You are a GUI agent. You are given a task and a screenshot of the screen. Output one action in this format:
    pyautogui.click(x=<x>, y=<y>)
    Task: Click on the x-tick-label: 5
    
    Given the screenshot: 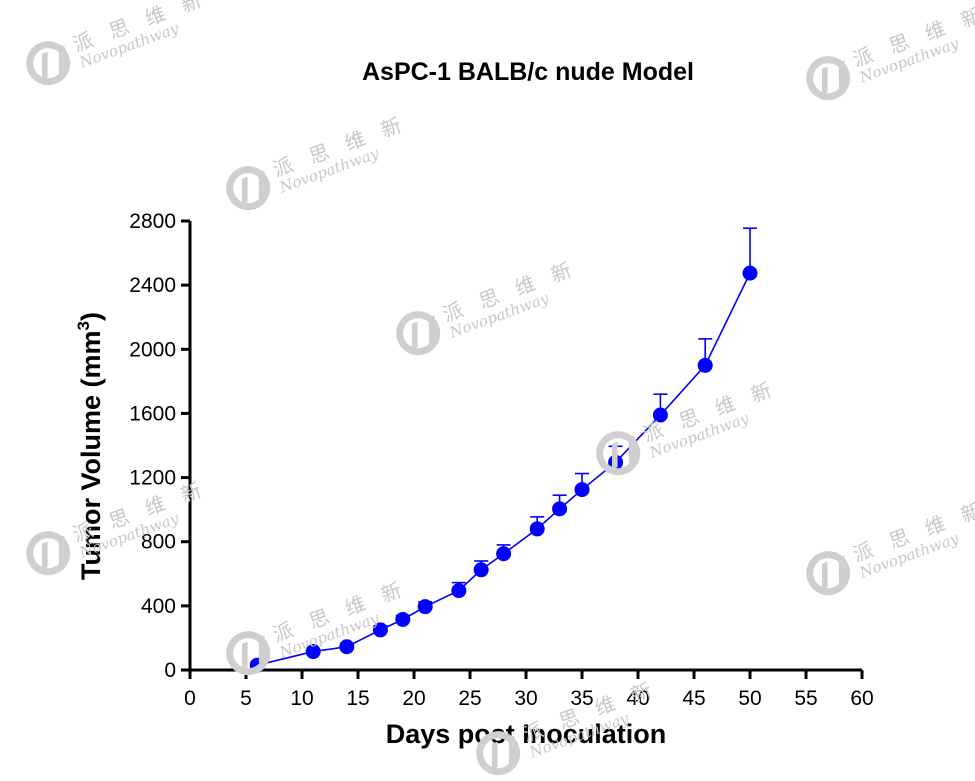 What is the action you would take?
    pyautogui.click(x=246, y=698)
    